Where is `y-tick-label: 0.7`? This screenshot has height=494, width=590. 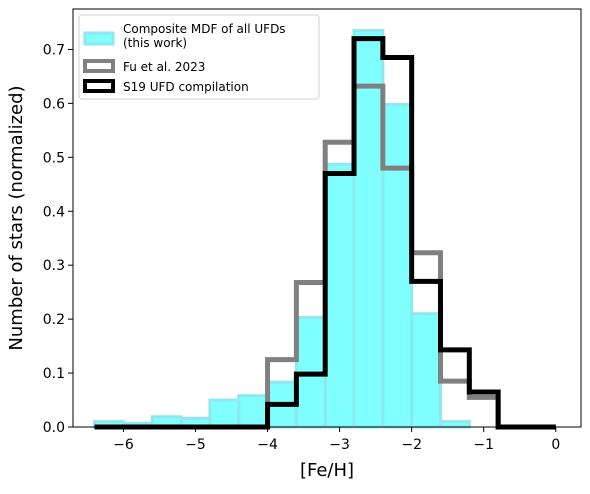
y-tick-label: 0.7 is located at coordinates (54, 50).